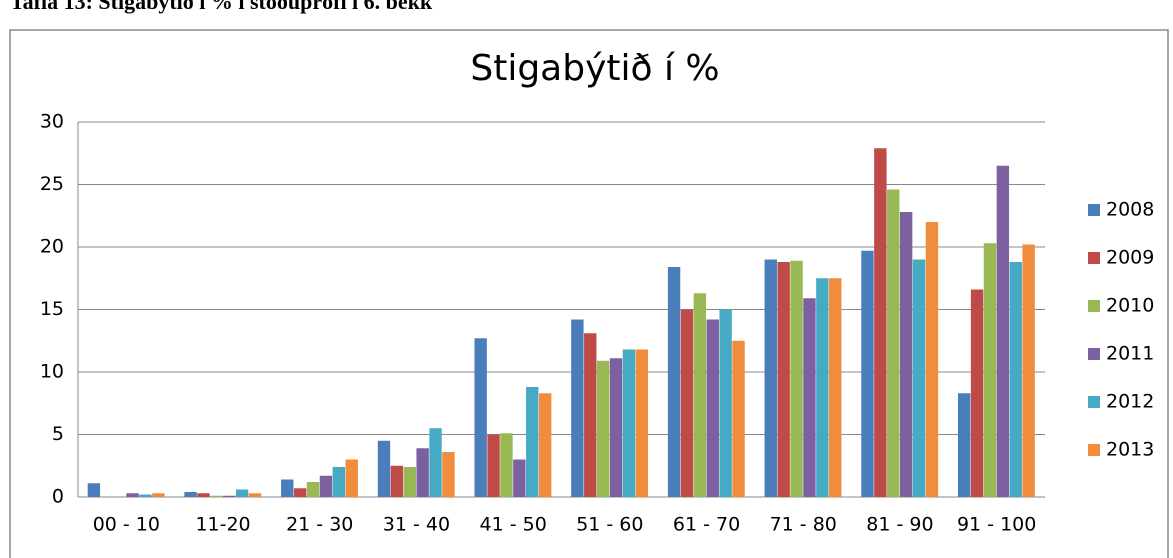 Image resolution: width=1173 pixels, height=558 pixels. I want to click on chart-title: Stigabýtið í %, so click(594, 68).